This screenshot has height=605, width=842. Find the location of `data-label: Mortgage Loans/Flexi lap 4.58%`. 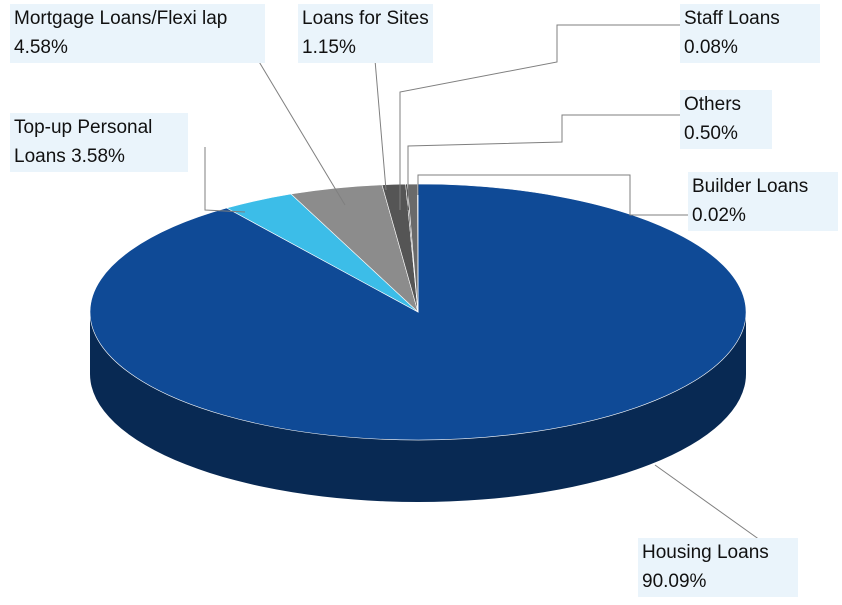

data-label: Mortgage Loans/Flexi lap 4.58% is located at coordinates (137, 33).